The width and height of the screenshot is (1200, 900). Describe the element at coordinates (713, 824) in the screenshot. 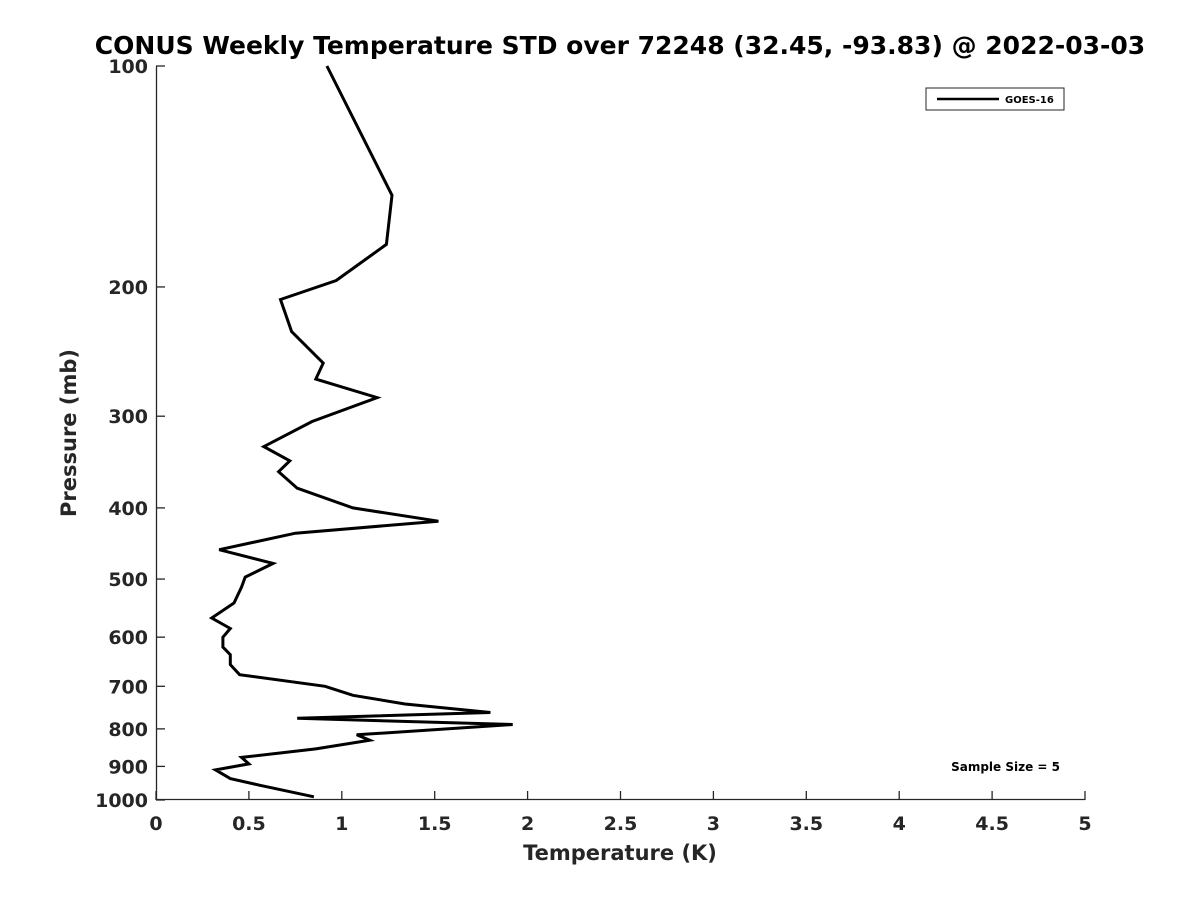

I see `x-tick-label: 3` at that location.